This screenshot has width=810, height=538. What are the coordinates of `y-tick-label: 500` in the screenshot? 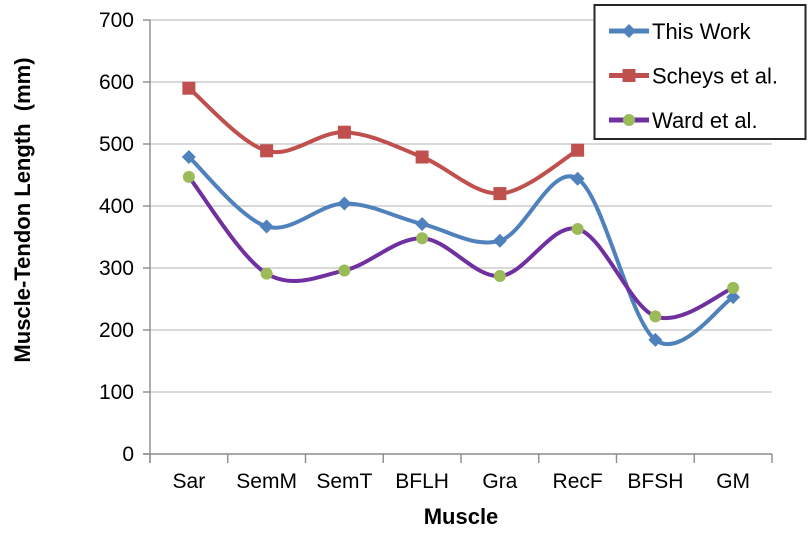 It's located at (116, 144).